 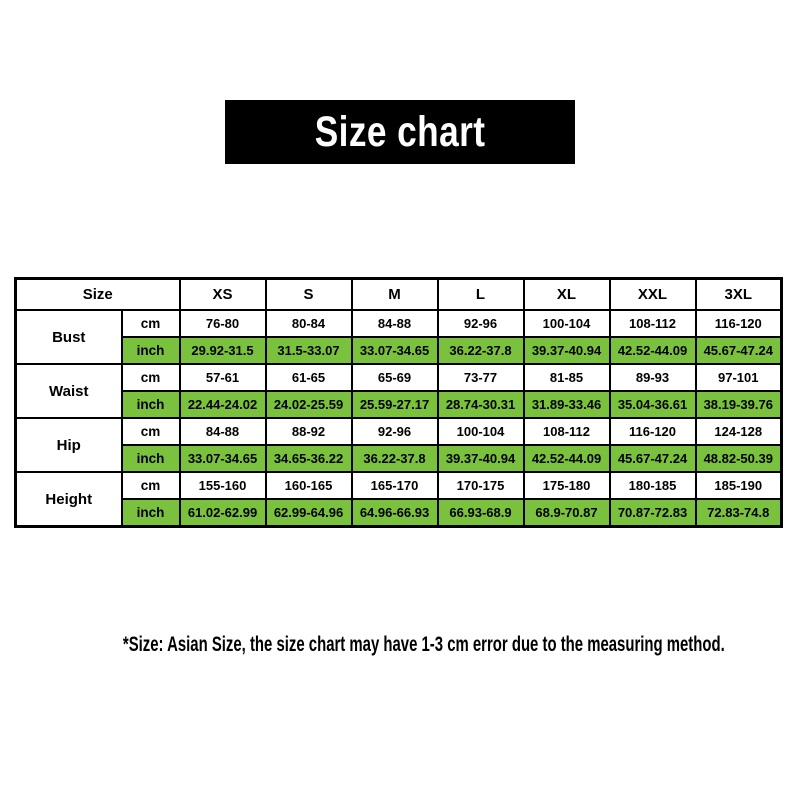 What do you see at coordinates (652, 404) in the screenshot?
I see `value-cell: 35.04-36.61` at bounding box center [652, 404].